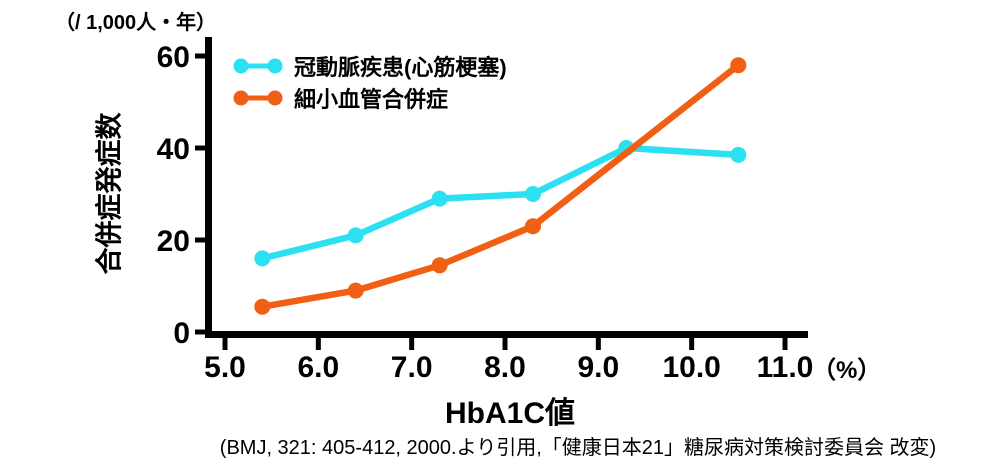 Image resolution: width=1006 pixels, height=468 pixels. I want to click on legend-item: 冠動脈疾患(心筋梗塞), so click(370, 66).